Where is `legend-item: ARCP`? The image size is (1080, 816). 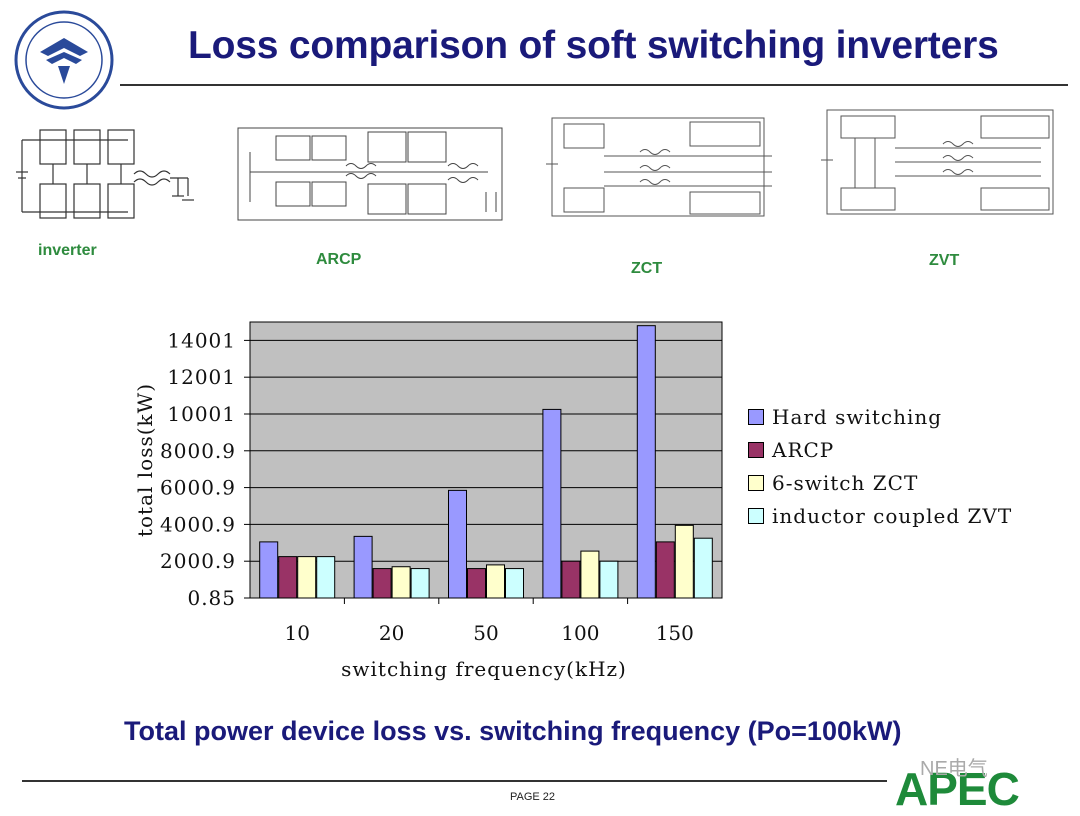 legend-item: ARCP is located at coordinates (880, 449).